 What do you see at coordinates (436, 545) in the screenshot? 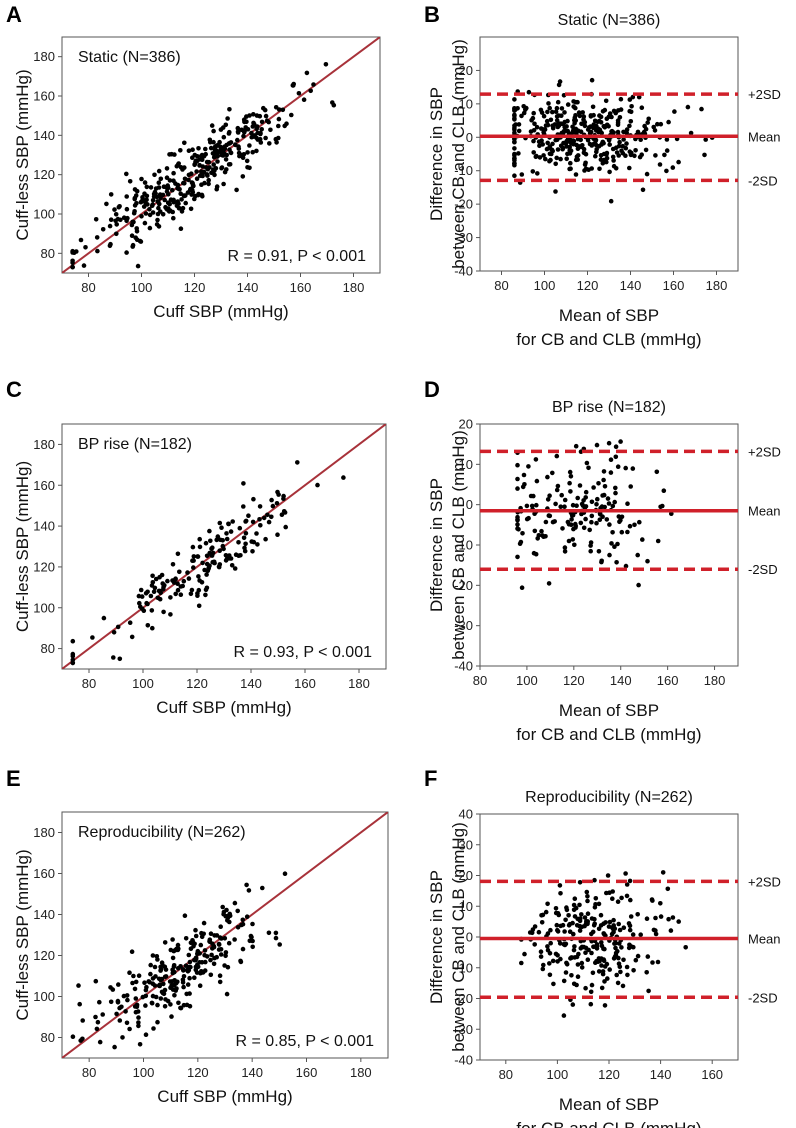
I see `y-axis-label-line: Difference in SBP` at bounding box center [436, 545].